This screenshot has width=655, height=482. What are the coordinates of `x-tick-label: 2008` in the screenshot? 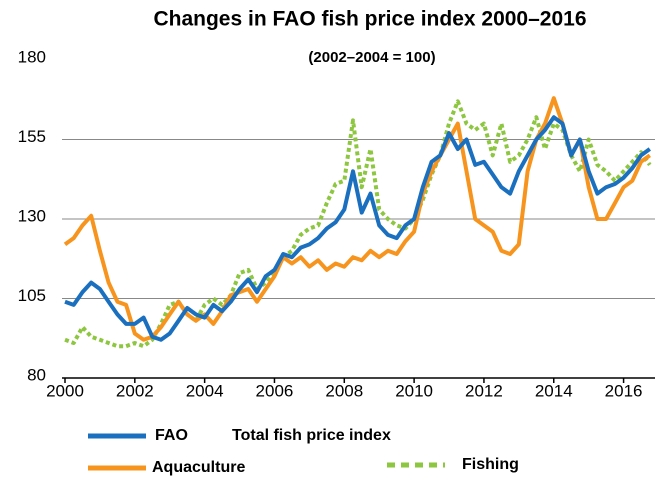 It's located at (344, 390).